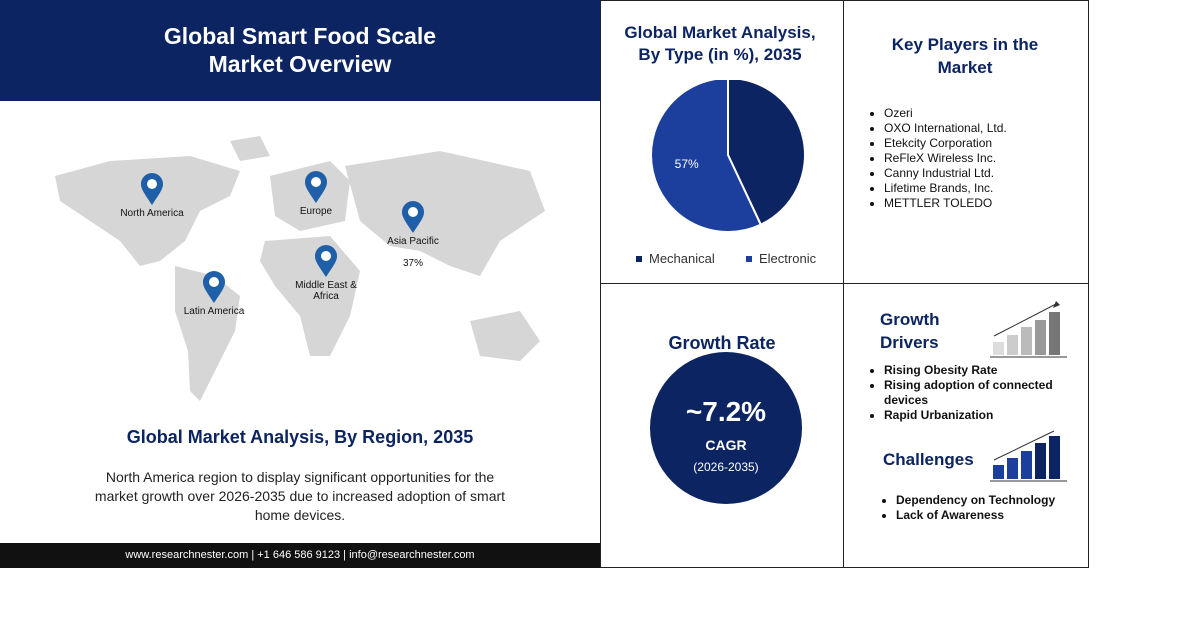  I want to click on challenges-title: Challenges, so click(928, 459).